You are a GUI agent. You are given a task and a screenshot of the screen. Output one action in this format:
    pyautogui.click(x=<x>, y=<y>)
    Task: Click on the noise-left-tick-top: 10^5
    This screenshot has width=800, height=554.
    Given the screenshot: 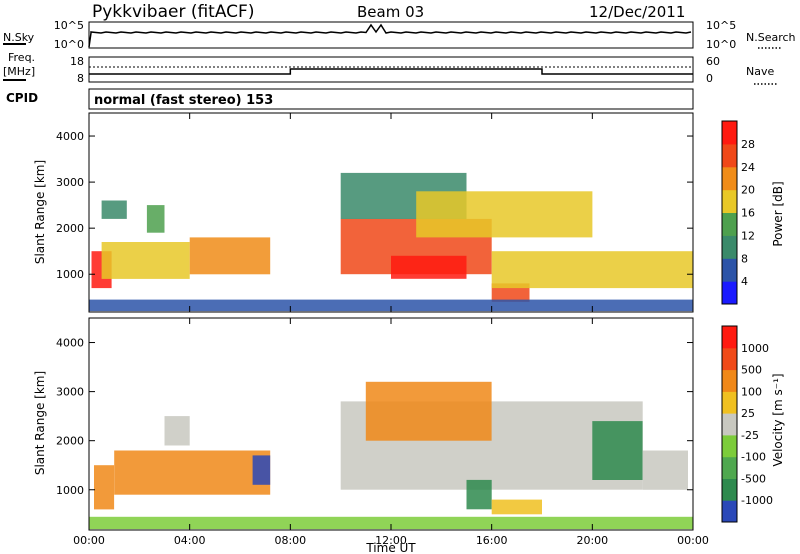 What is the action you would take?
    pyautogui.click(x=69, y=25)
    